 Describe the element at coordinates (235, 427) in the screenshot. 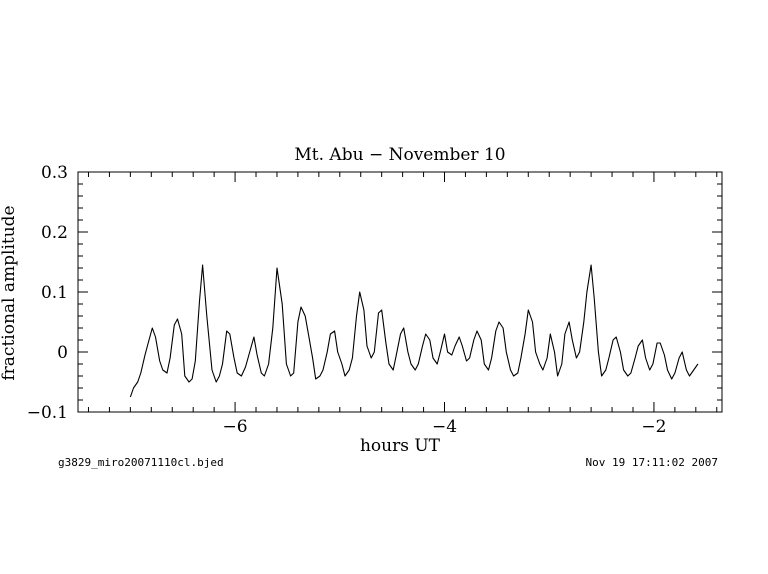

I see `x-tick-label: −6` at that location.